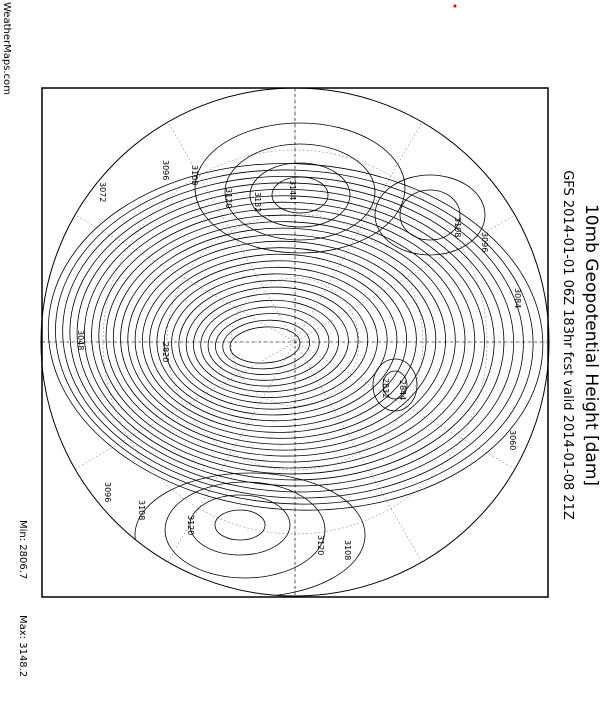 This screenshot has width=610, height=711. I want to click on map-title: 10mb Geopotential Height [dam], so click(591, 345).